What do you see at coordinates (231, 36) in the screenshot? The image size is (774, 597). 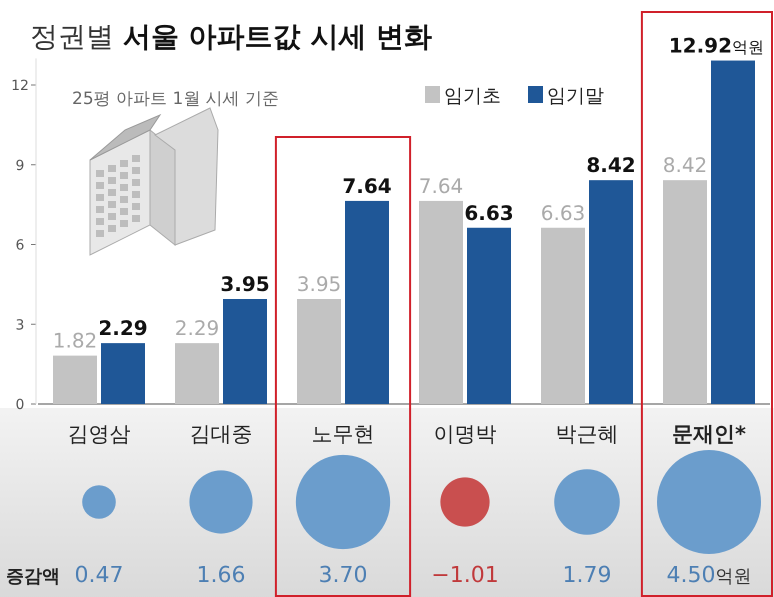 I see `chart-title: 정권별 서울 아파트값 시세 변화` at bounding box center [231, 36].